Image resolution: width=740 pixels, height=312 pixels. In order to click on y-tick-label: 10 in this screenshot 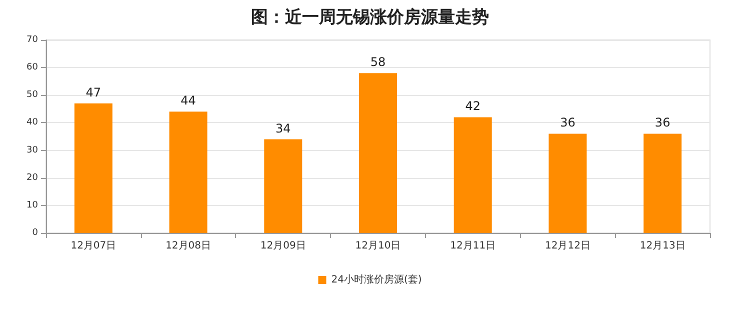, I will do `click(32, 205)`.